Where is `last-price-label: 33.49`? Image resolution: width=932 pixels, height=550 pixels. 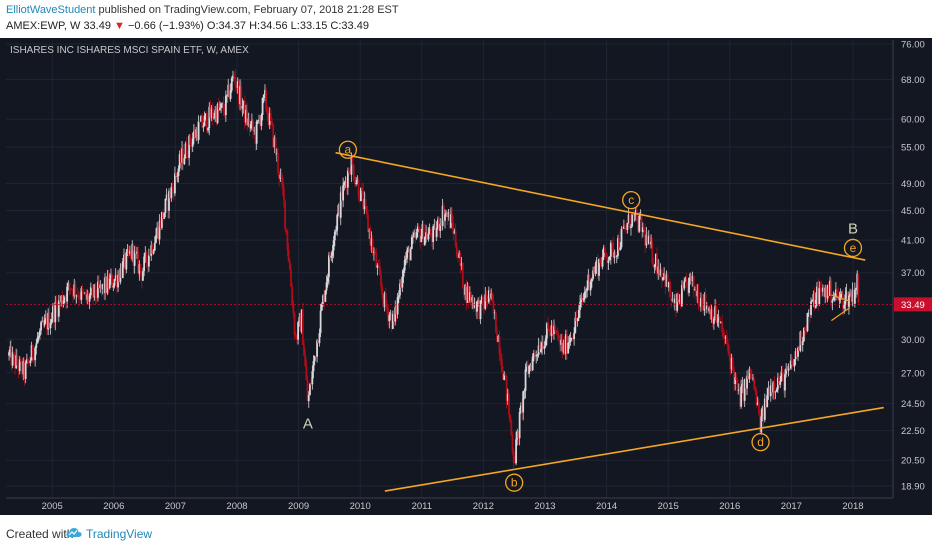 last-price-label: 33.49 is located at coordinates (913, 305).